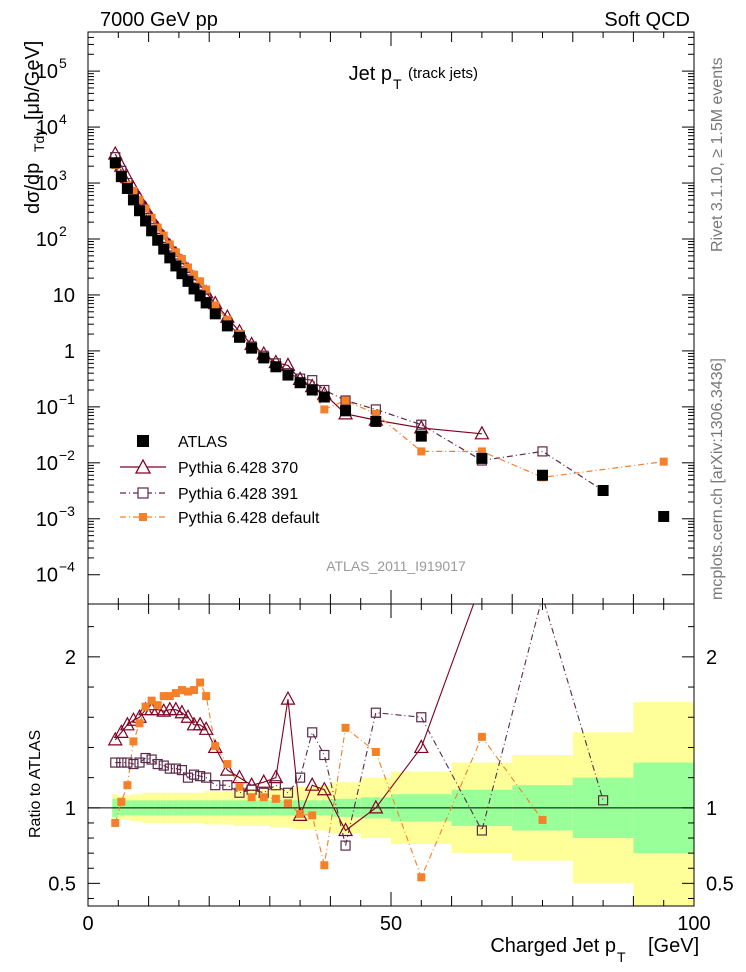  Describe the element at coordinates (482, 432) in the screenshot. I see `main-pythia-6-428-370-point` at that location.